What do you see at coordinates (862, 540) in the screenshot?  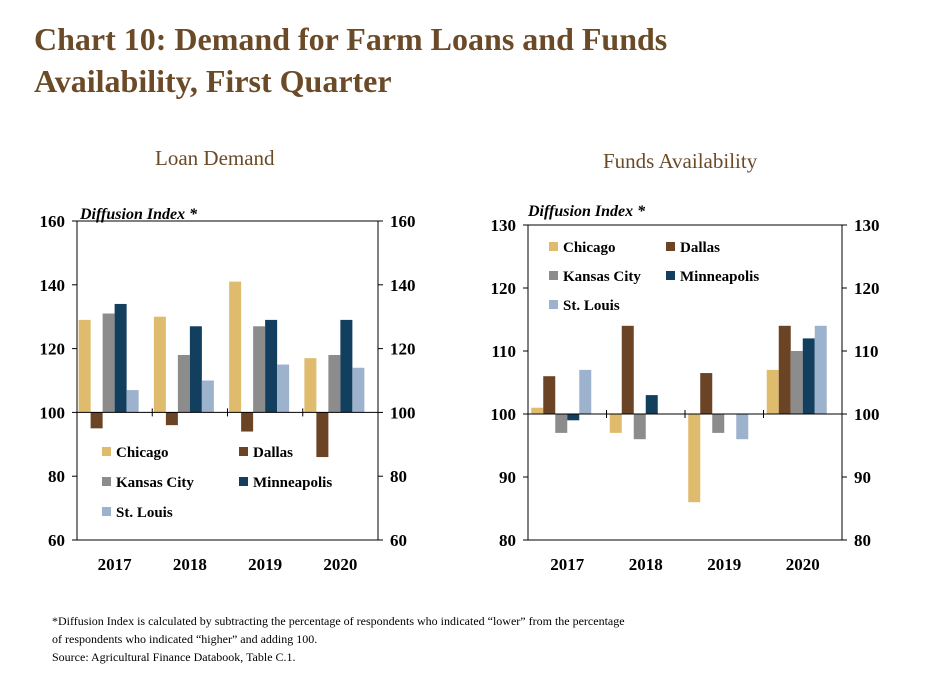 I see `right-tick-label: 80` at bounding box center [862, 540].